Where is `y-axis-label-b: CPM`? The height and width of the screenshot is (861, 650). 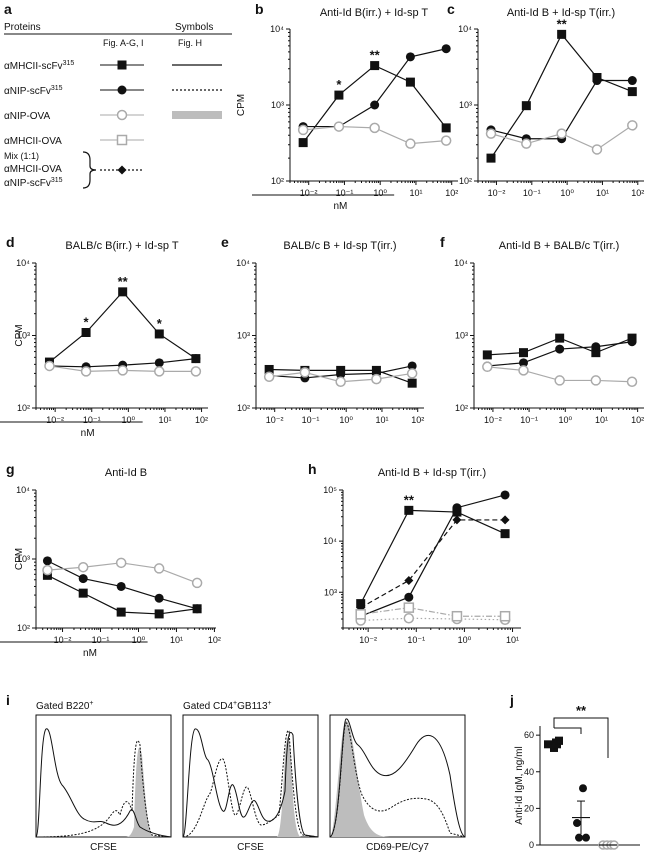
y-axis-label-b: CPM is located at coordinates (241, 105).